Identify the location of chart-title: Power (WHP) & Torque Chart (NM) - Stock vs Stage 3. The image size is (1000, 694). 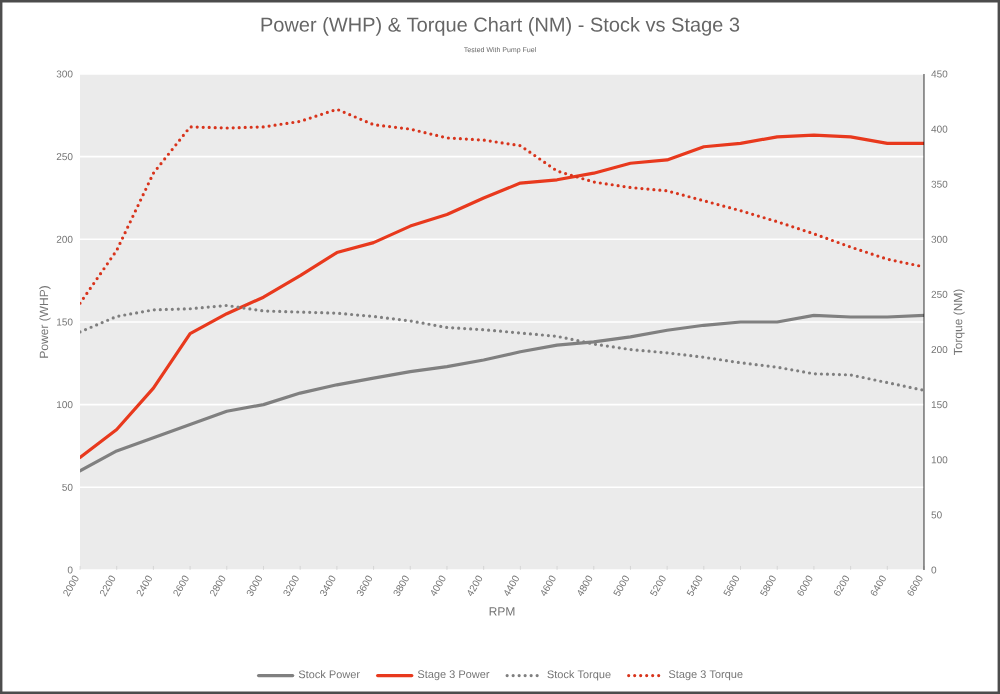
(500, 26).